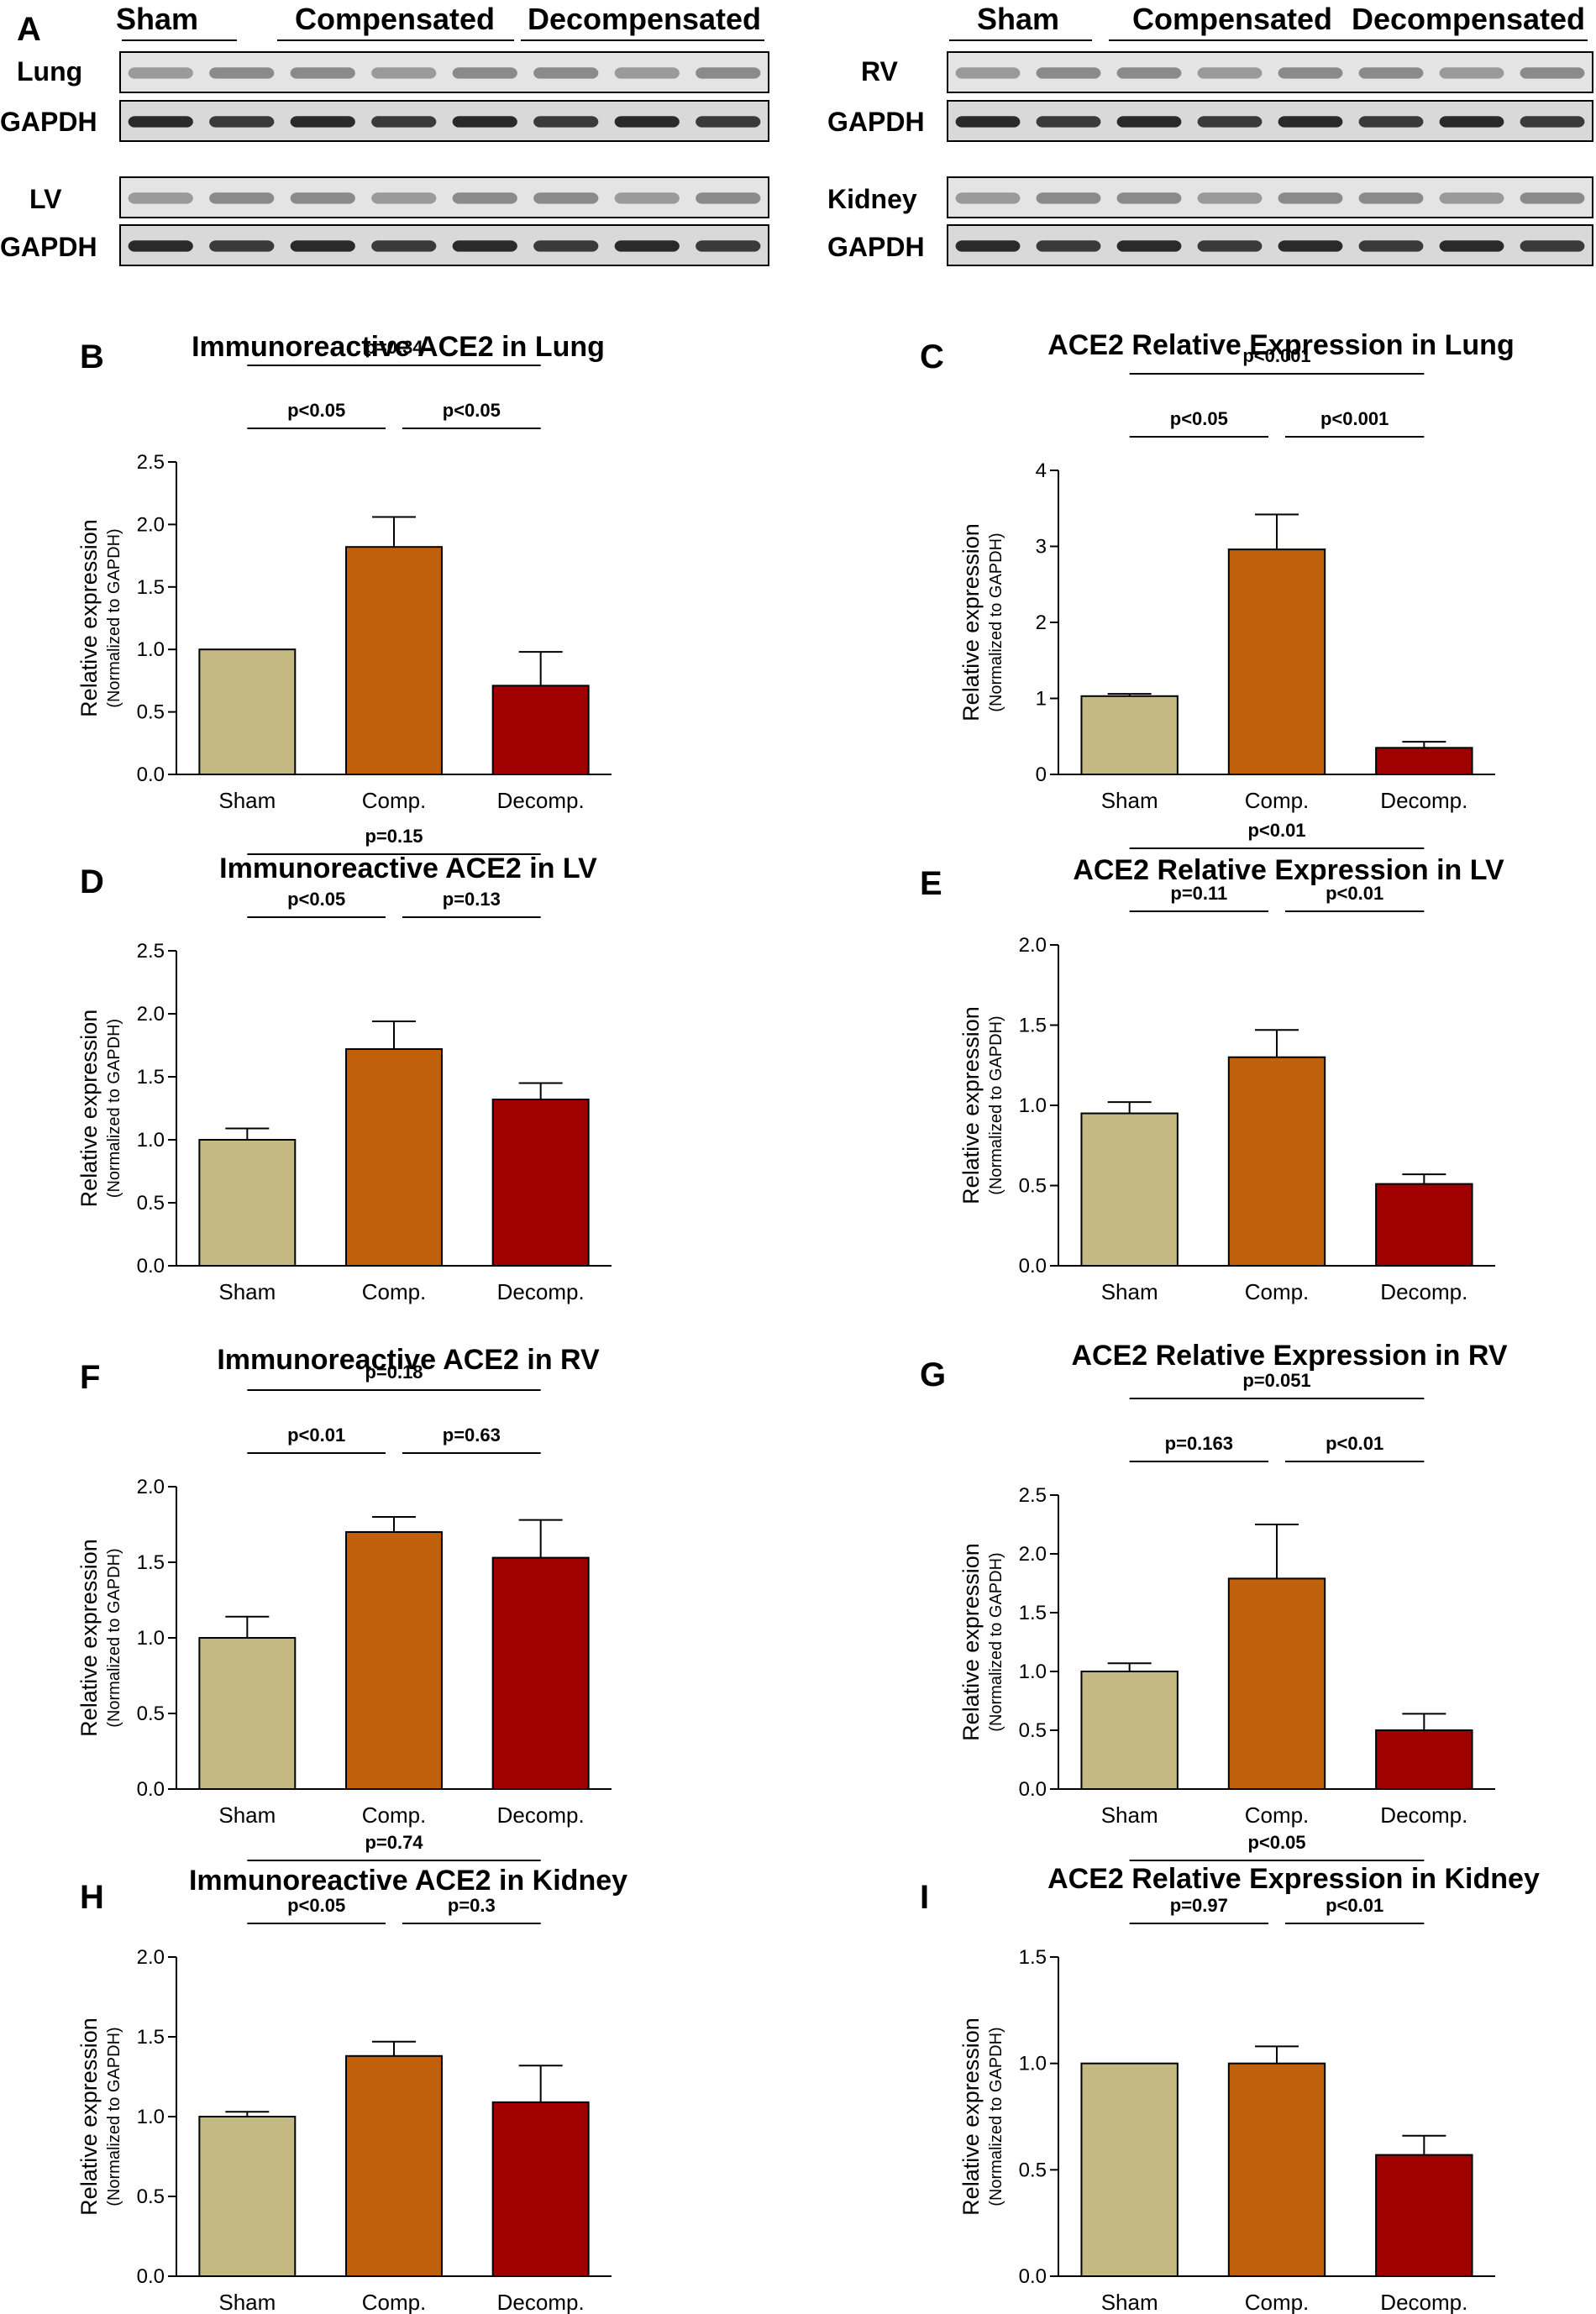  What do you see at coordinates (394, 1842) in the screenshot?
I see `p-value-label: p=0.74` at bounding box center [394, 1842].